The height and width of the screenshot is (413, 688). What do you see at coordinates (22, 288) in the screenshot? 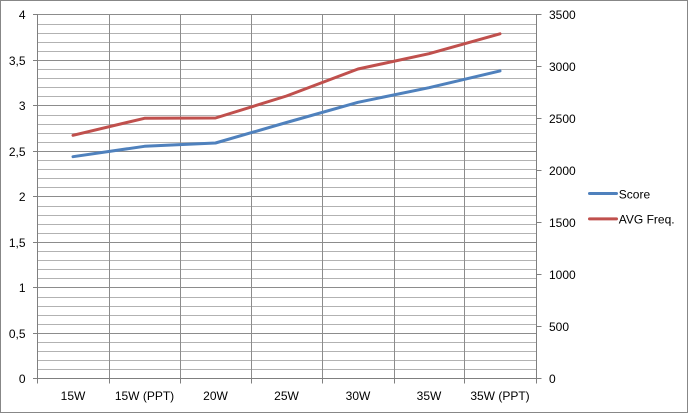
I see `svg-text: 1` at bounding box center [22, 288].